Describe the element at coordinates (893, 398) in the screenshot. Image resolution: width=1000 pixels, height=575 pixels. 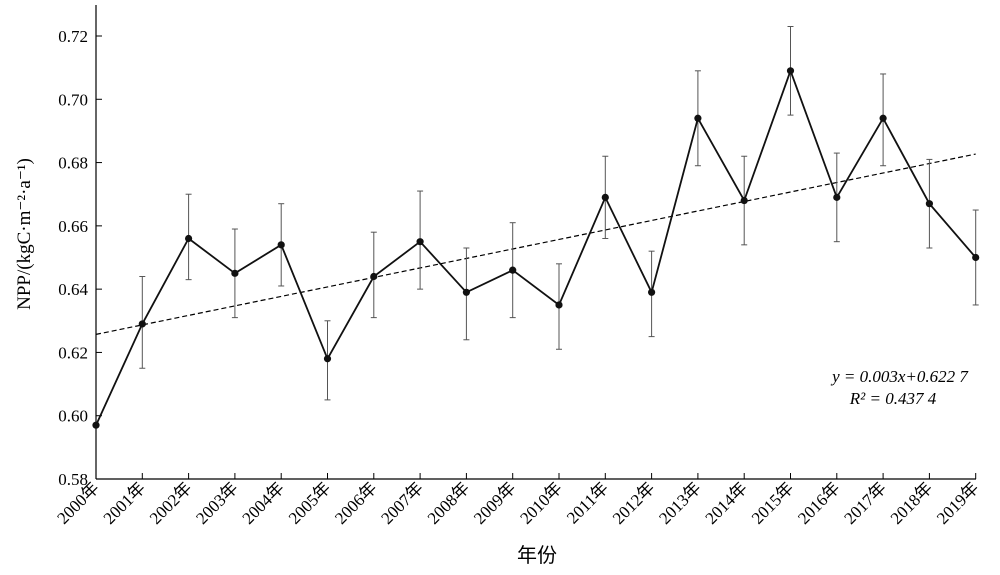
I see `r-squared: R² = 0.437 4` at that location.